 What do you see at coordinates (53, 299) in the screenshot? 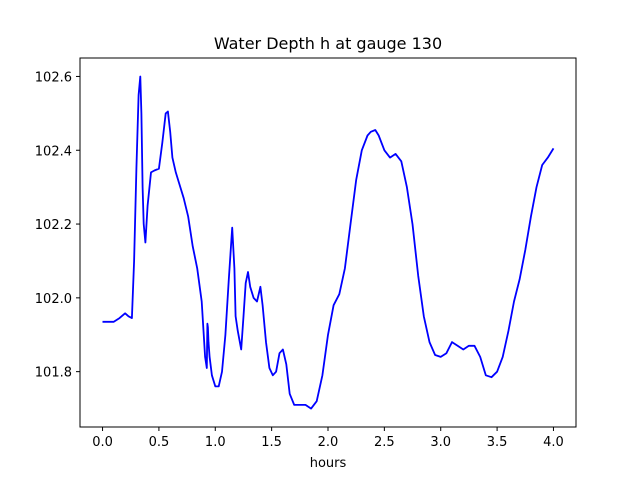
I see `y-tick-label: 102.0` at bounding box center [53, 299].